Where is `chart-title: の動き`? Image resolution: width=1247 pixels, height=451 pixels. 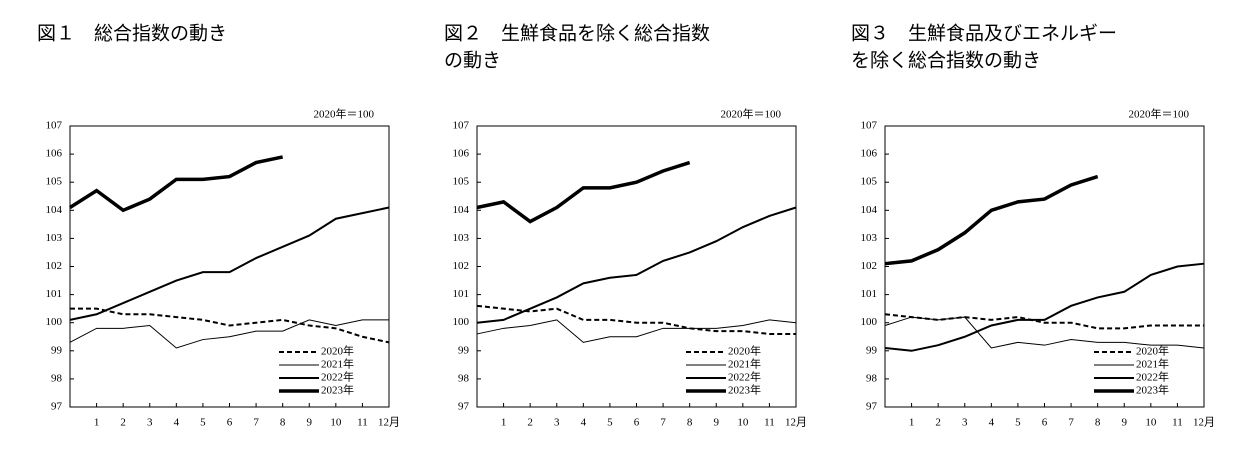
chart-title: の動き is located at coordinates (472, 60).